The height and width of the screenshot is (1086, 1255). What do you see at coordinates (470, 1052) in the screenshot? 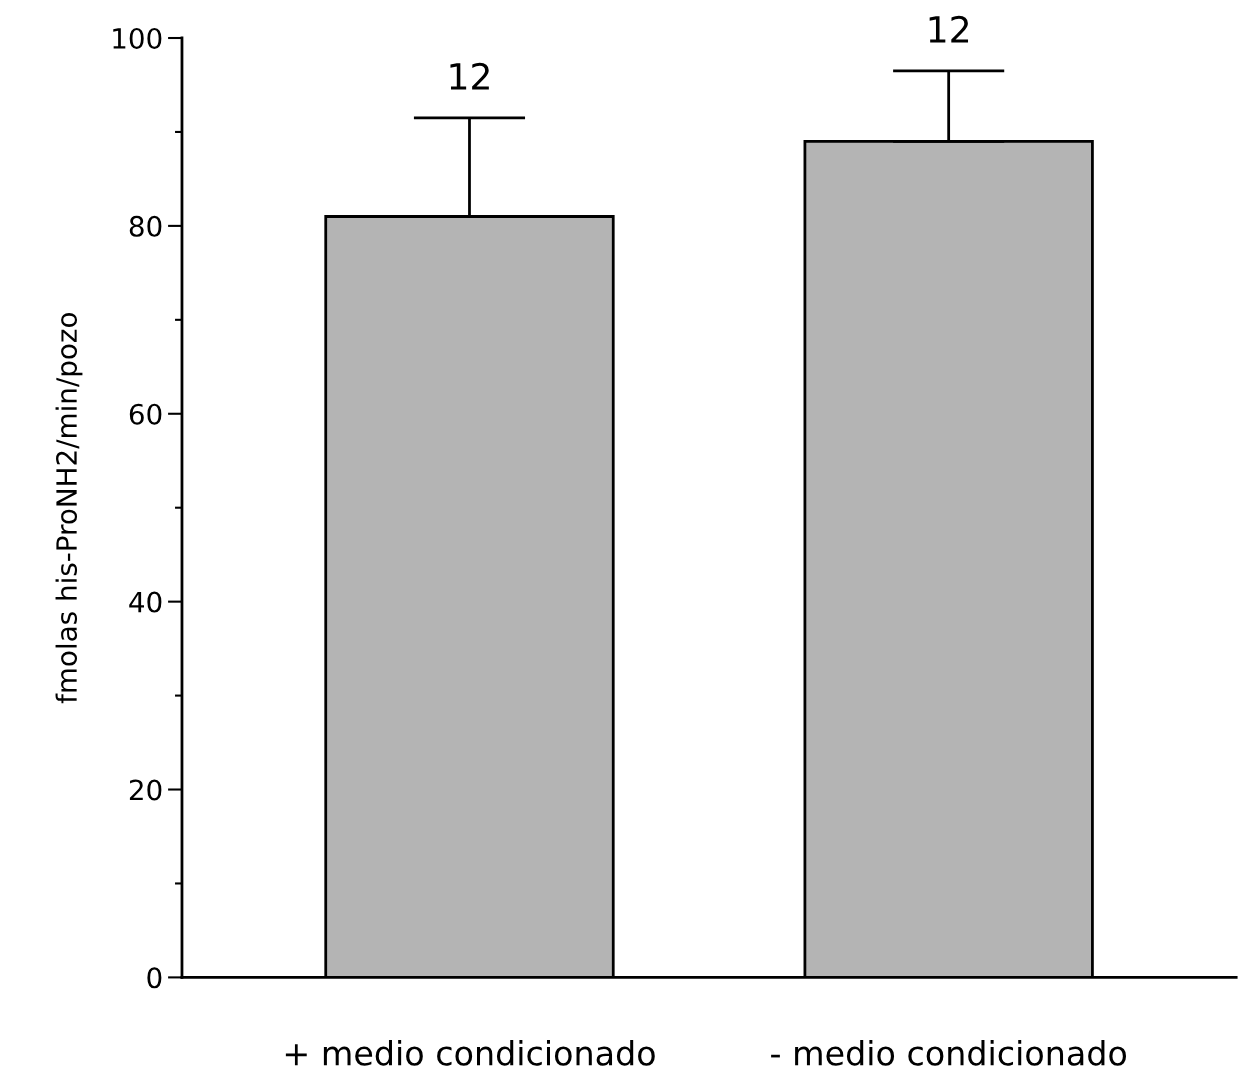
I see `x-tick-label: + medio condicionado` at bounding box center [470, 1052].